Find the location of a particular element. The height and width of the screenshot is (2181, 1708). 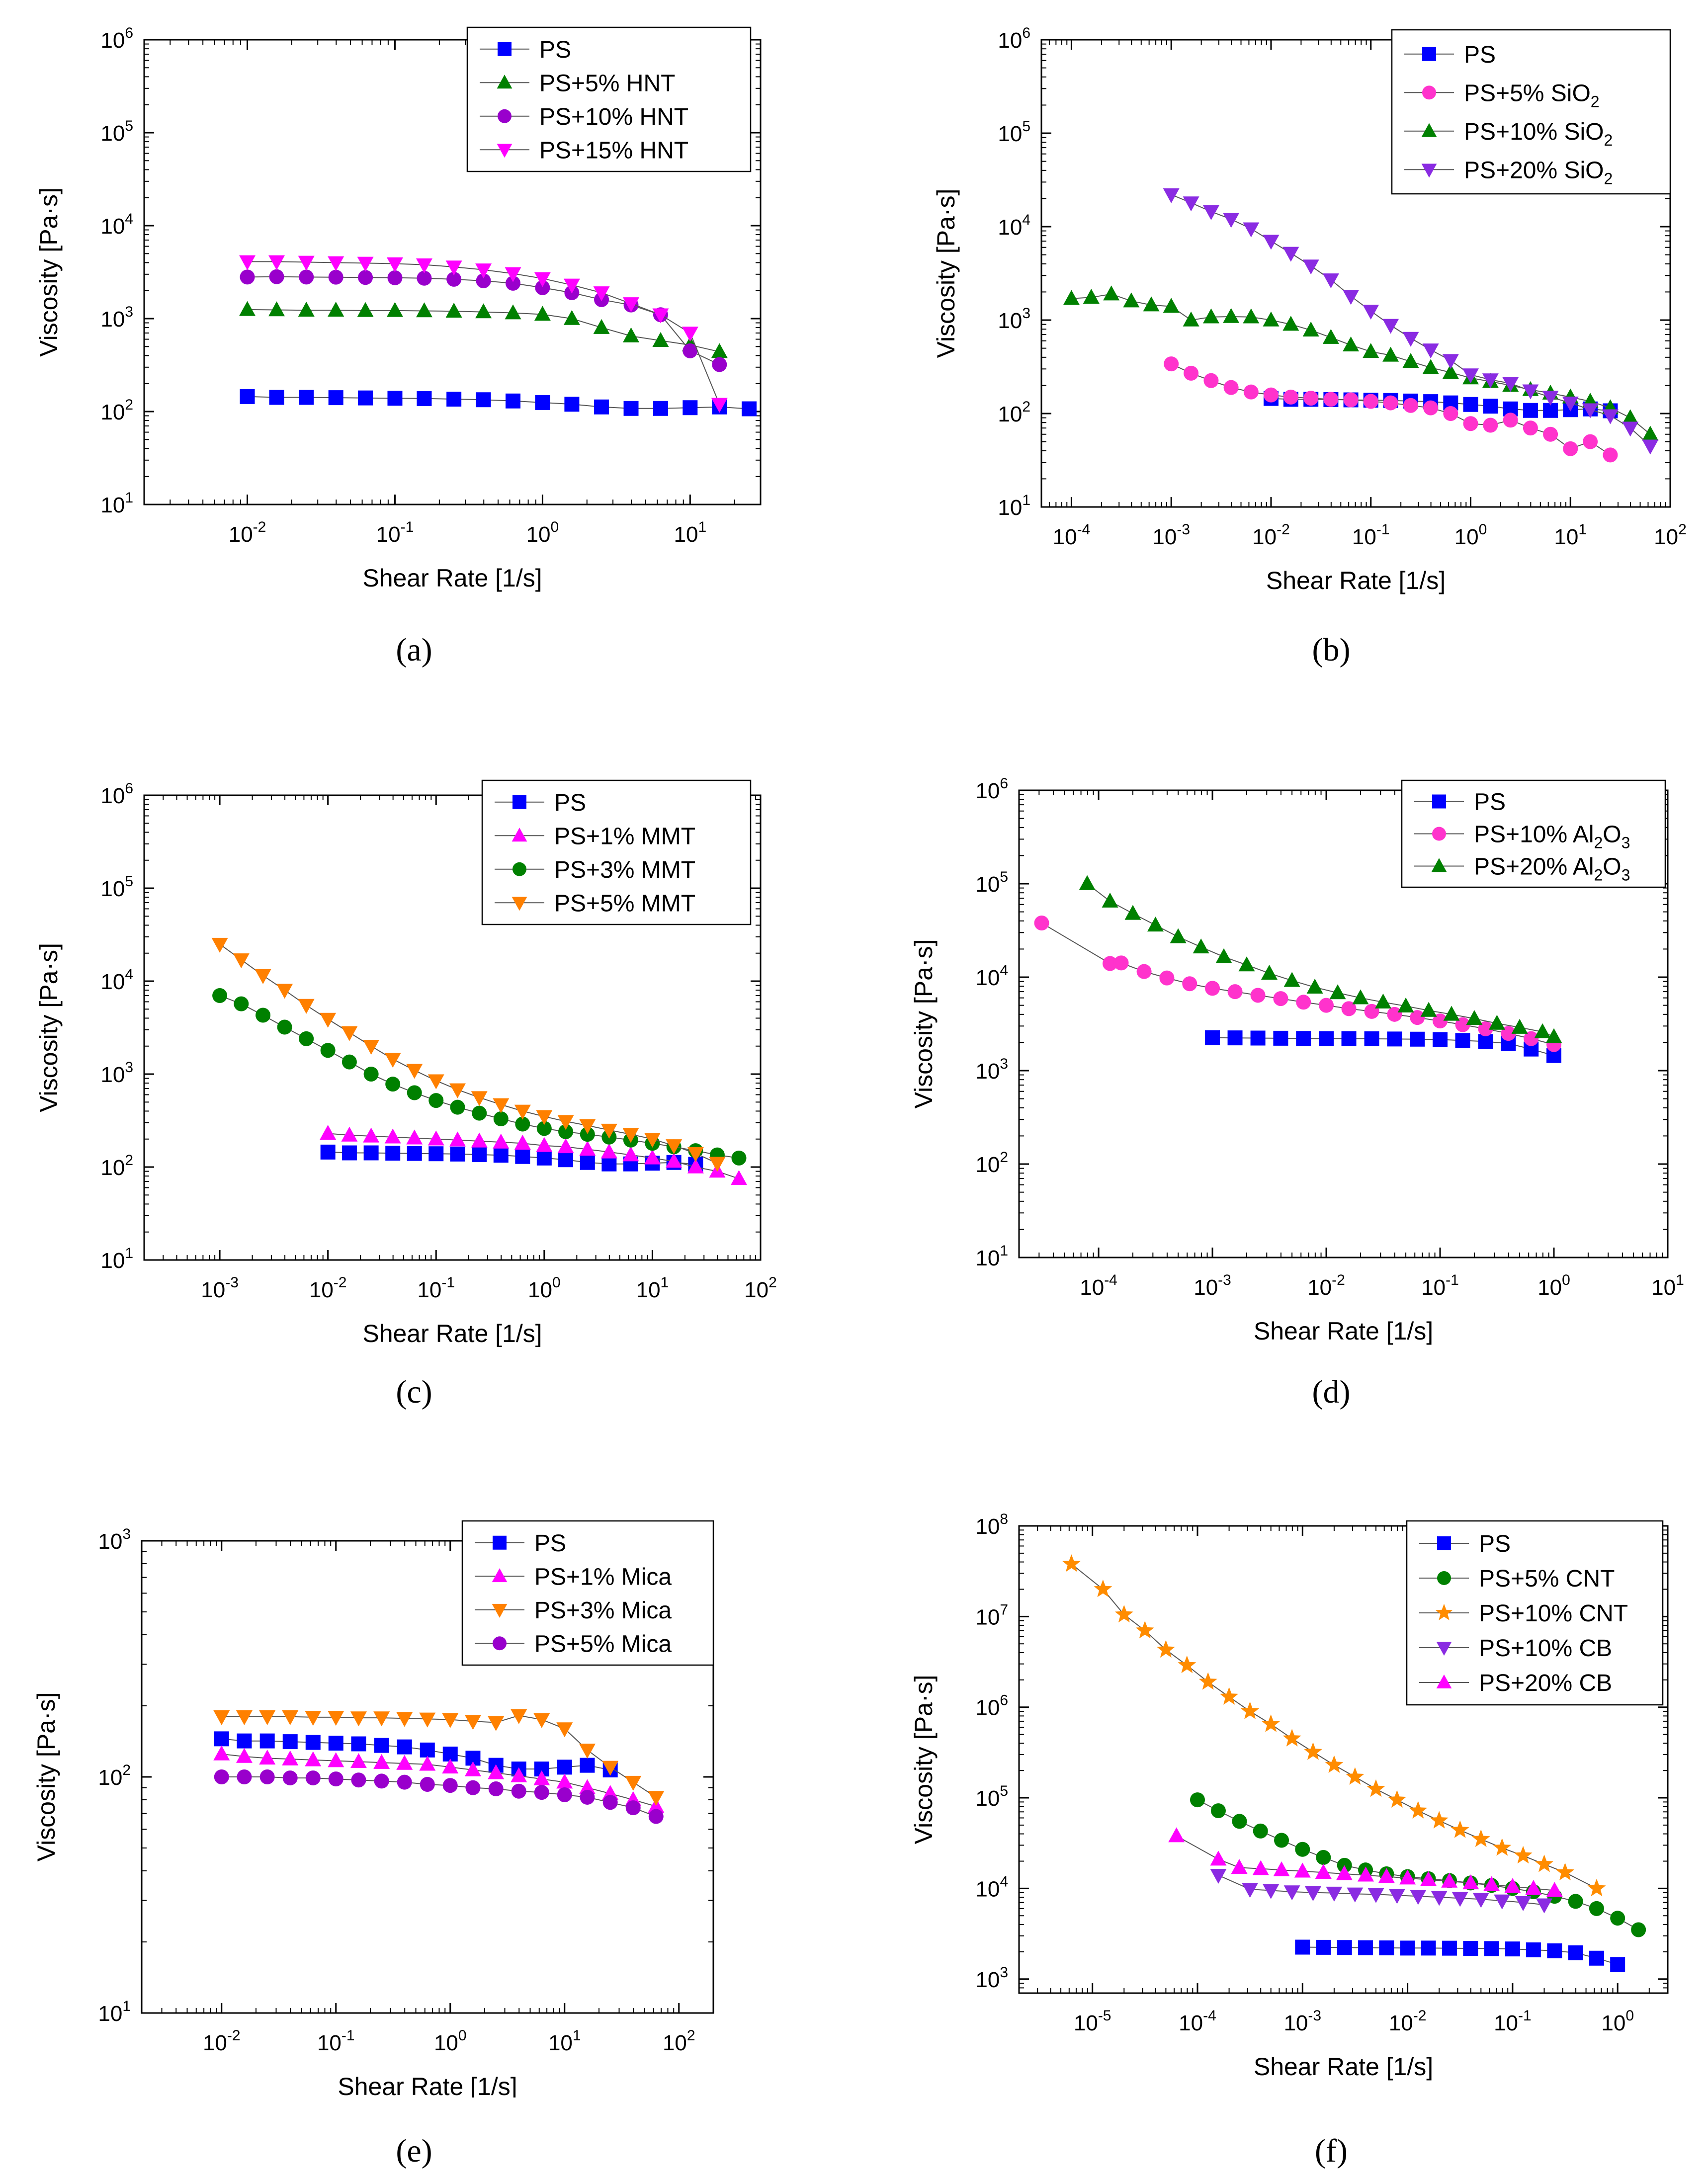

legend-label: PS+20% Al2O3 is located at coordinates (1552, 869).